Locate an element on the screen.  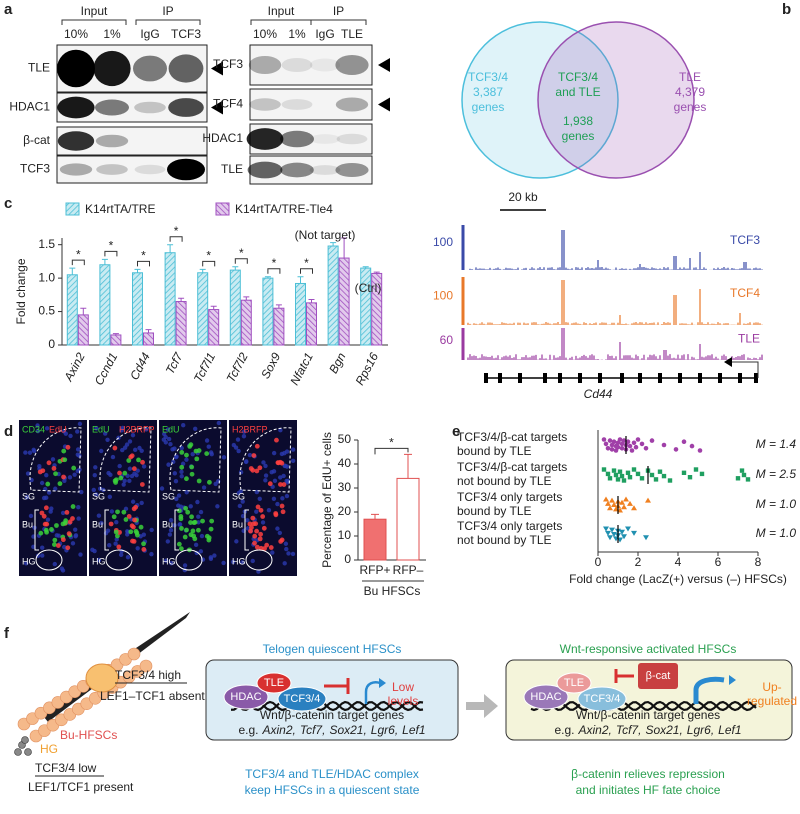
channel-label: EdU is located at coordinates (101, 429).